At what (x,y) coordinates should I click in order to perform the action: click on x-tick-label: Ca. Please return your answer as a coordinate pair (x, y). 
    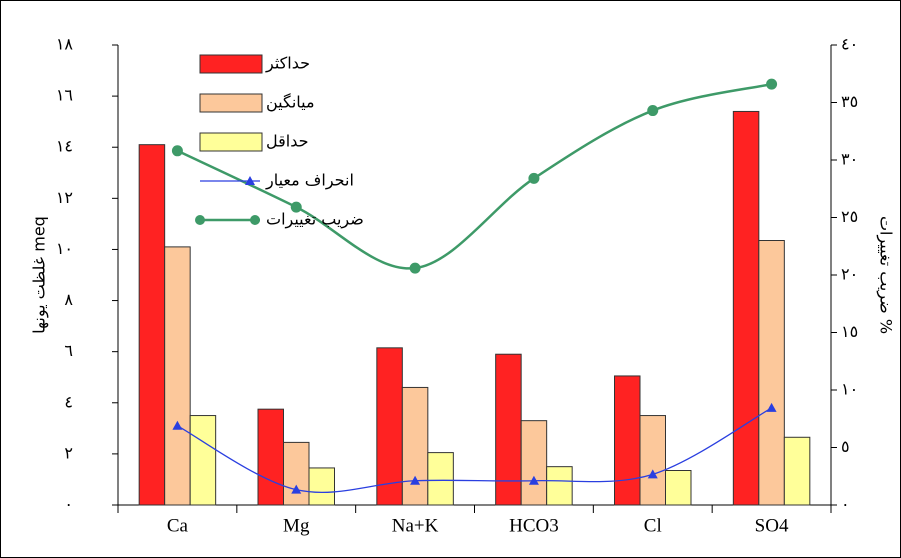
    Looking at the image, I should click on (178, 525).